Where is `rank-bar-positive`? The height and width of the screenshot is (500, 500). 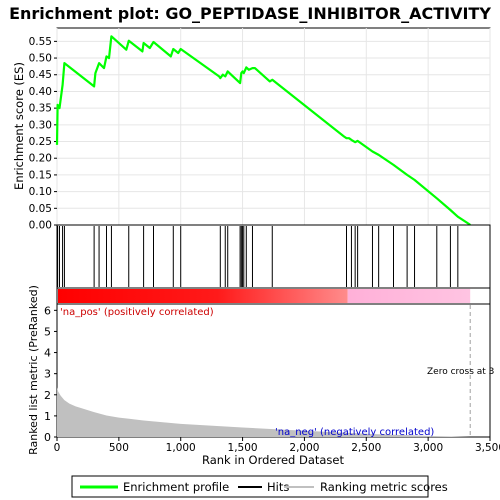
rank-bar-positive is located at coordinates (203, 296).